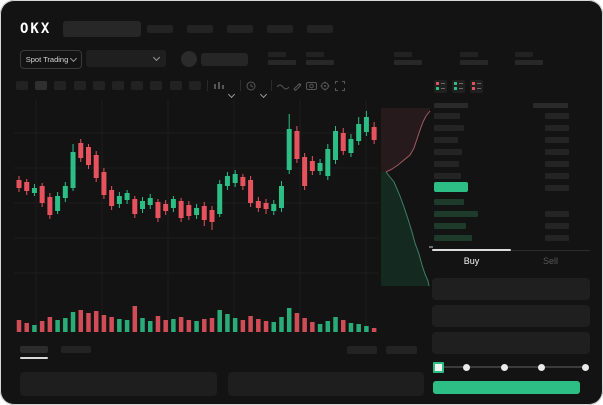 The image size is (603, 405). Describe the element at coordinates (451, 187) in the screenshot. I see `last-price-badge` at that location.